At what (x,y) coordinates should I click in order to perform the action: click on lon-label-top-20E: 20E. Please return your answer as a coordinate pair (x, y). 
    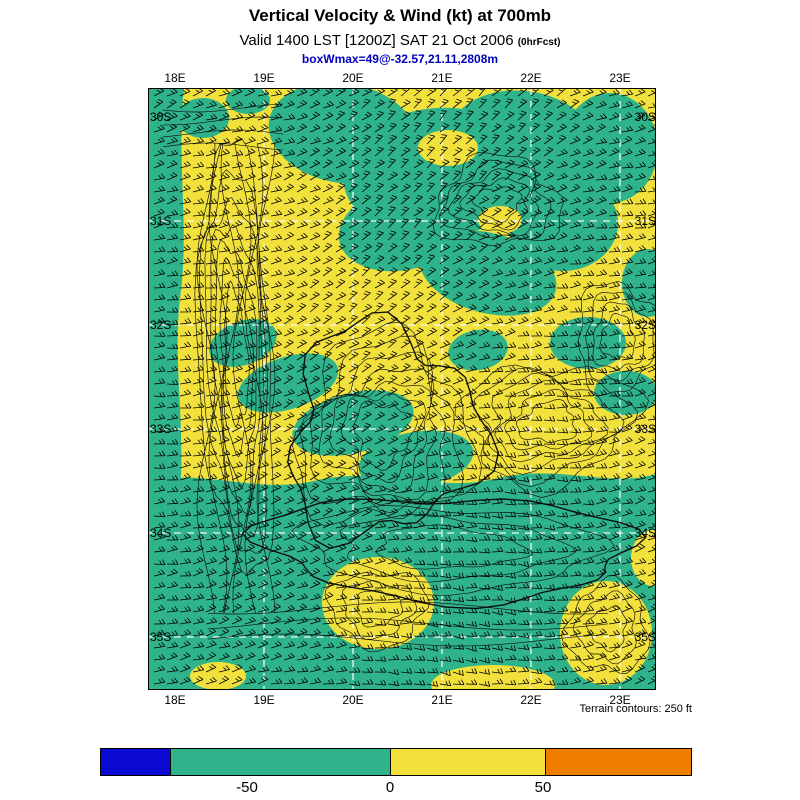
    Looking at the image, I should click on (353, 78).